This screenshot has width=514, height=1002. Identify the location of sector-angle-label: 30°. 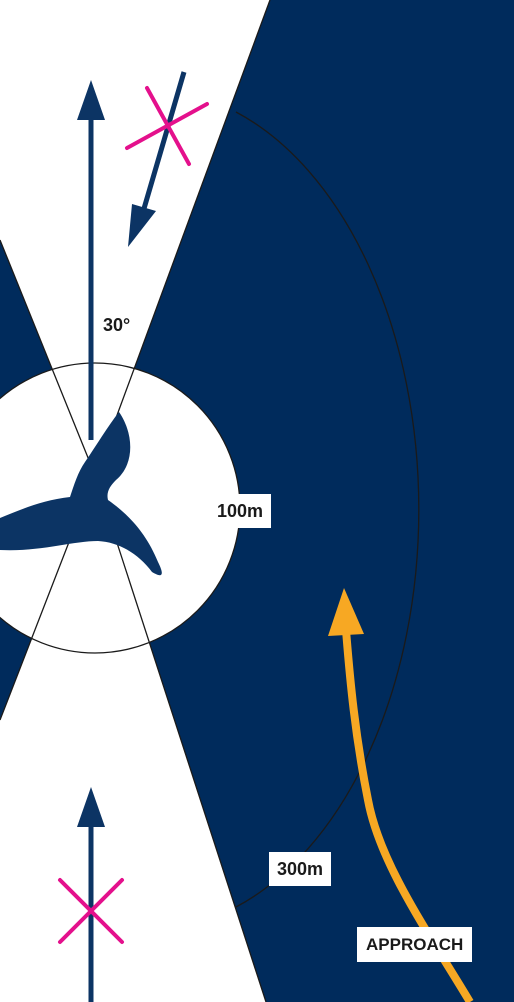
(117, 325).